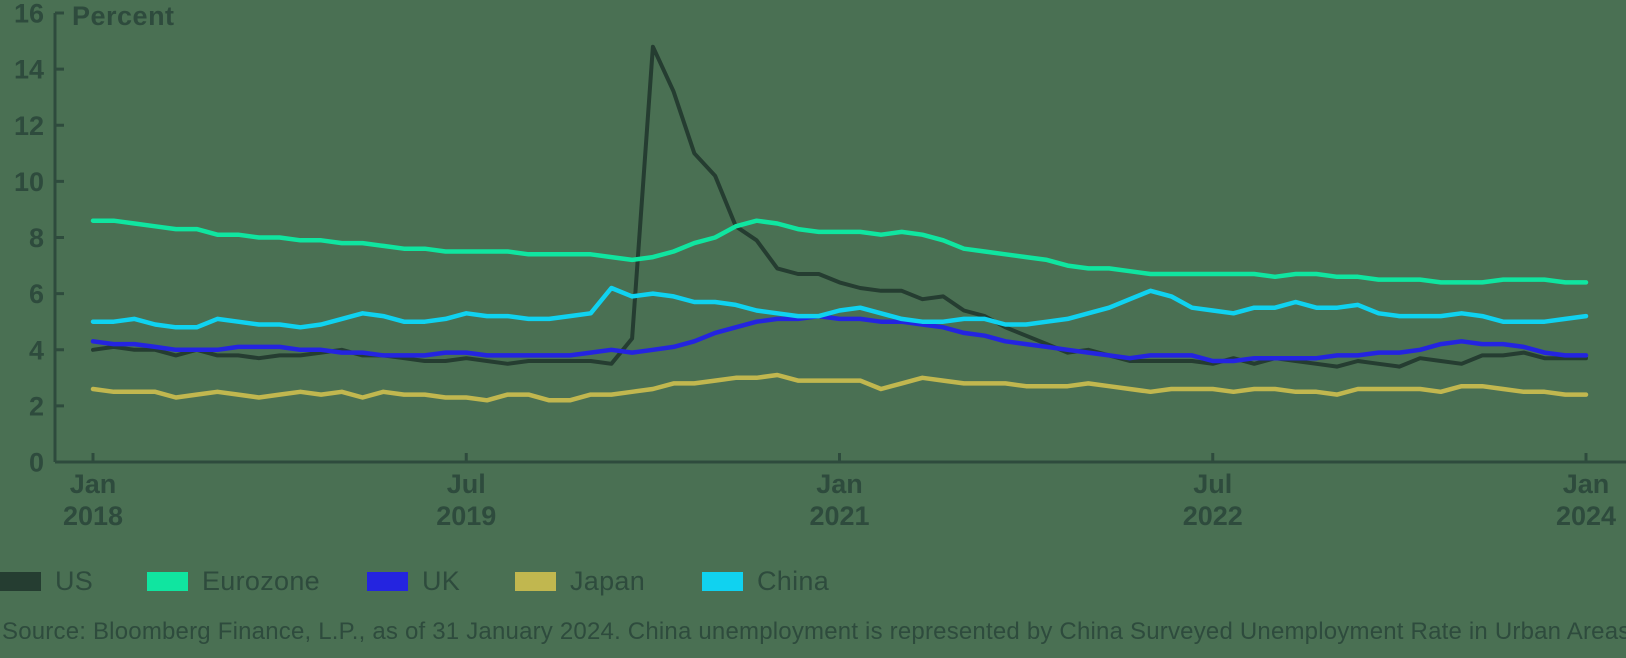 This screenshot has height=658, width=1626. Describe the element at coordinates (36, 294) in the screenshot. I see `y-axis-tick-label: 6` at that location.